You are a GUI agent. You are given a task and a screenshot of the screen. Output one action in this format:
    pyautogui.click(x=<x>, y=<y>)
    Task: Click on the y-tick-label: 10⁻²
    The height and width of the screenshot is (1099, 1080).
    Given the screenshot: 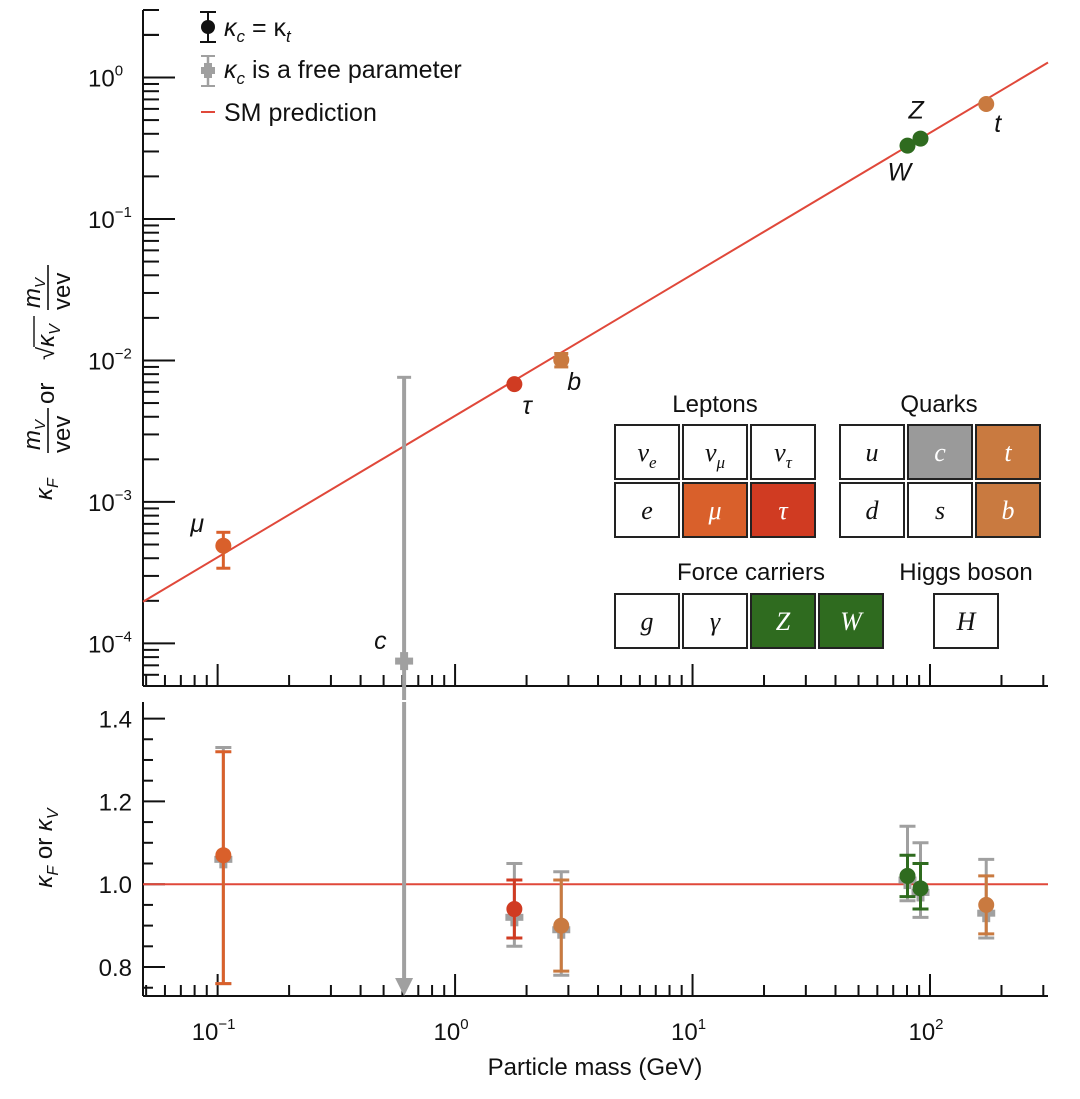 What is the action you would take?
    pyautogui.click(x=110, y=360)
    